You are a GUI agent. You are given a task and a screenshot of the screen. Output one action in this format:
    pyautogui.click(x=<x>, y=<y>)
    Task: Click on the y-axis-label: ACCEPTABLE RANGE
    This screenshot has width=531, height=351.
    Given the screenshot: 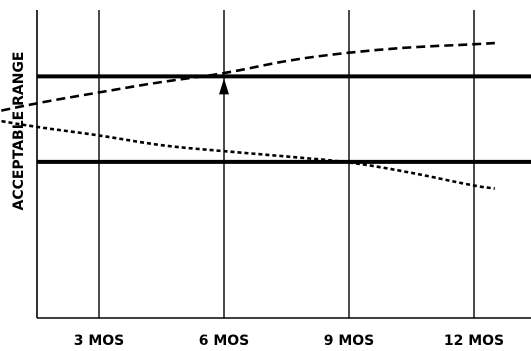 What is the action you would take?
    pyautogui.click(x=19, y=131)
    